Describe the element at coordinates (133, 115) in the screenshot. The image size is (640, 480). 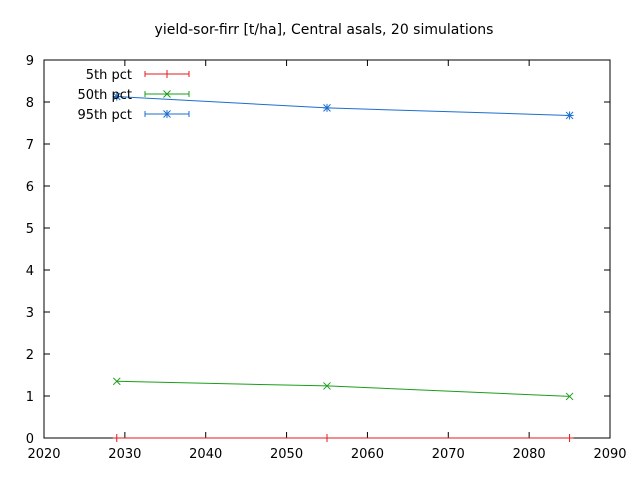
I see `legend-entry: 95th pct` at that location.